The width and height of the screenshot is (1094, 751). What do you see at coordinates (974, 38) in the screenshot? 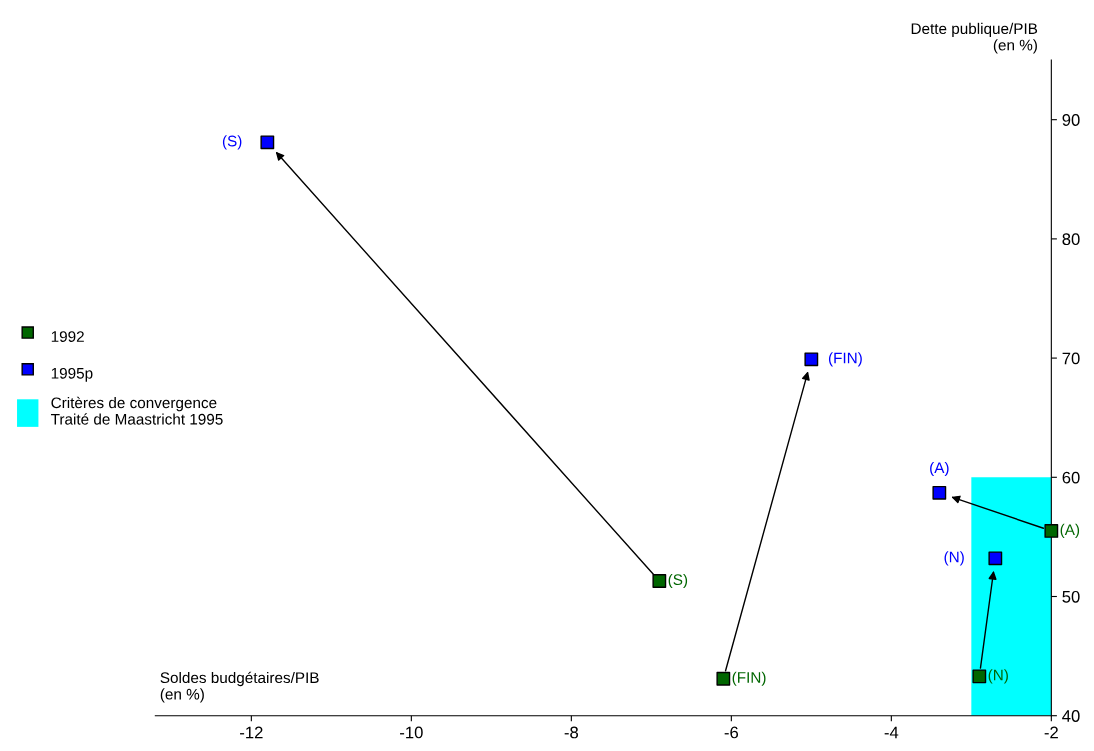
I see `y-axis-title: Dette publique/PIB (en %)` at bounding box center [974, 38].